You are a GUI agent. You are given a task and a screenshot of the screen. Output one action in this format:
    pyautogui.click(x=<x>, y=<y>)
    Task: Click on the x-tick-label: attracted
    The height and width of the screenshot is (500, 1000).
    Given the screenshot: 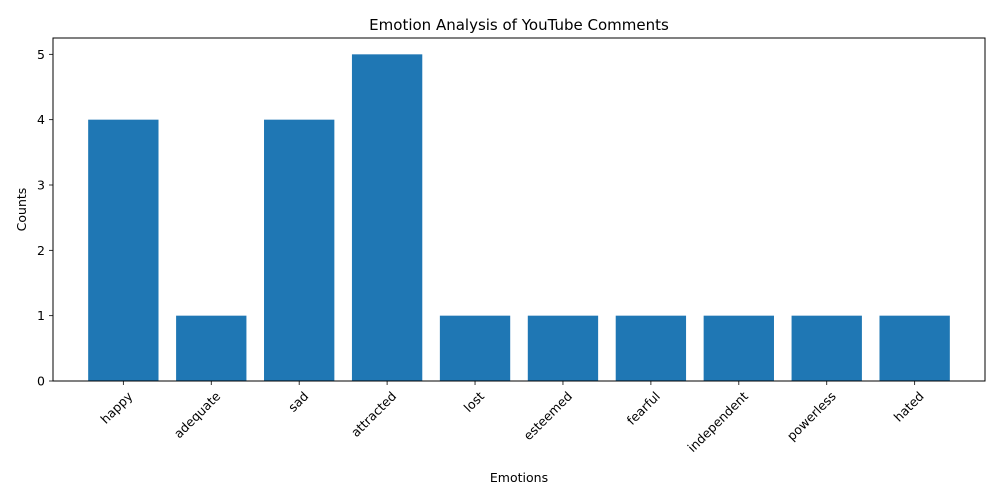 What is the action you would take?
    pyautogui.click(x=373, y=414)
    